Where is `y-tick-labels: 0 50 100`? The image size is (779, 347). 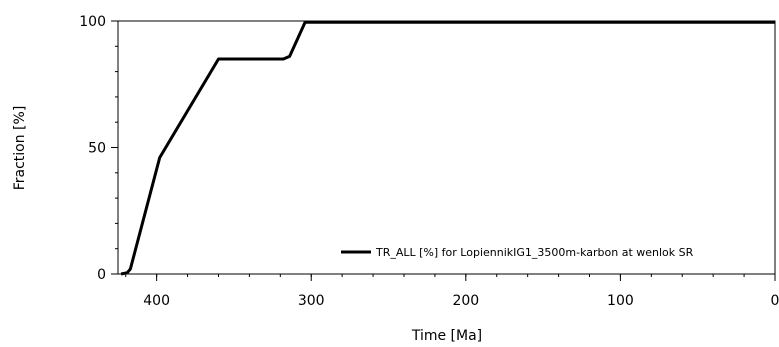 y-tick-labels: 0 50 100 is located at coordinates (92, 148).